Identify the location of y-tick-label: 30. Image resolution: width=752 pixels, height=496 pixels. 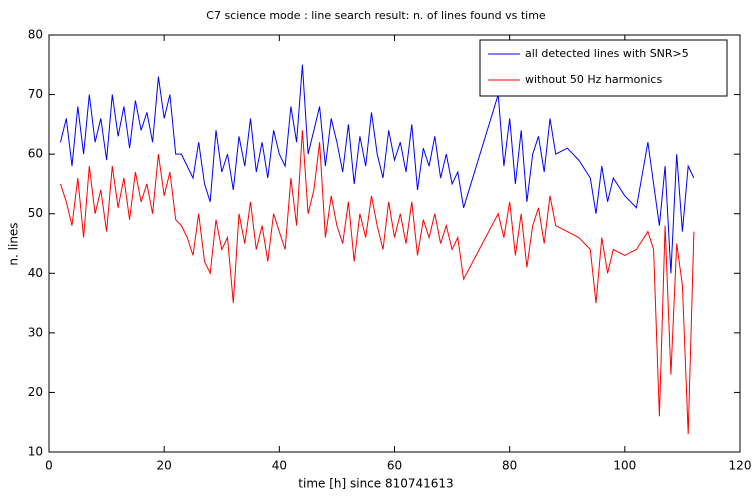
(35, 332).